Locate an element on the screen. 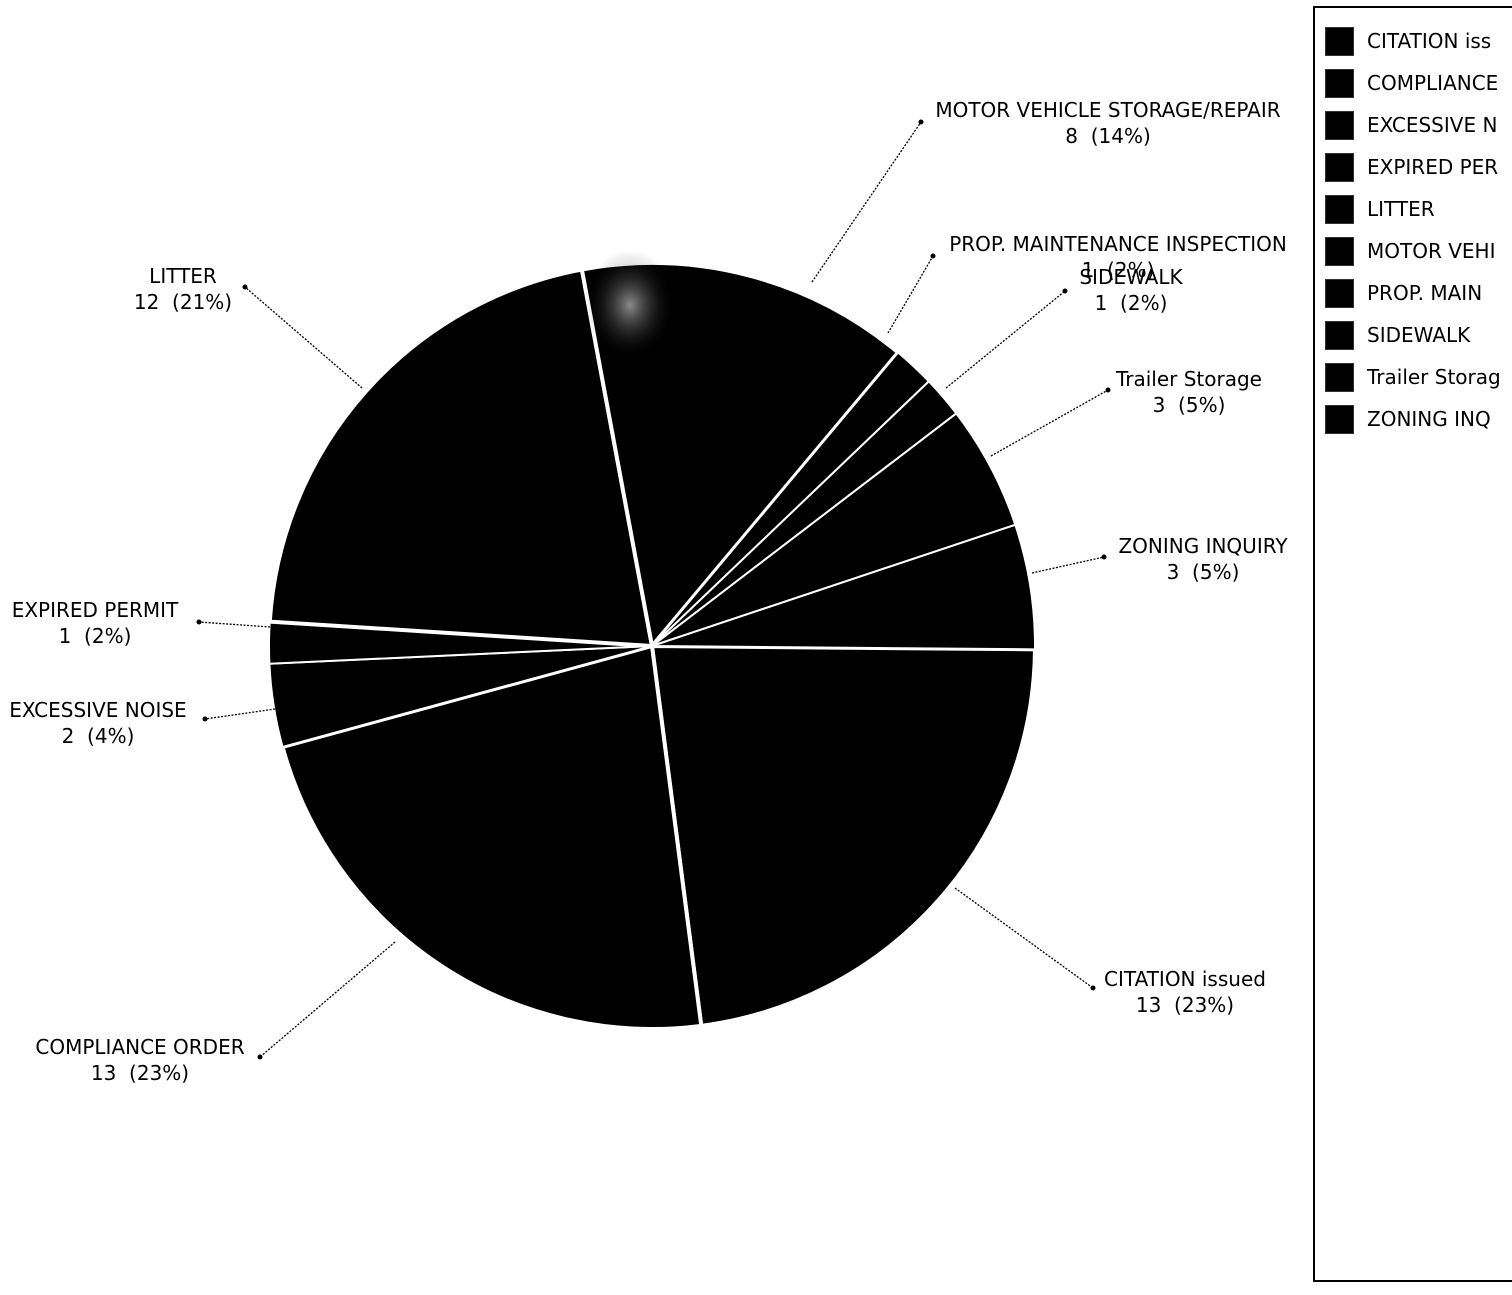 Image resolution: width=1512 pixels, height=1295 pixels. pie-slice-citation-issued is located at coordinates (843, 836).